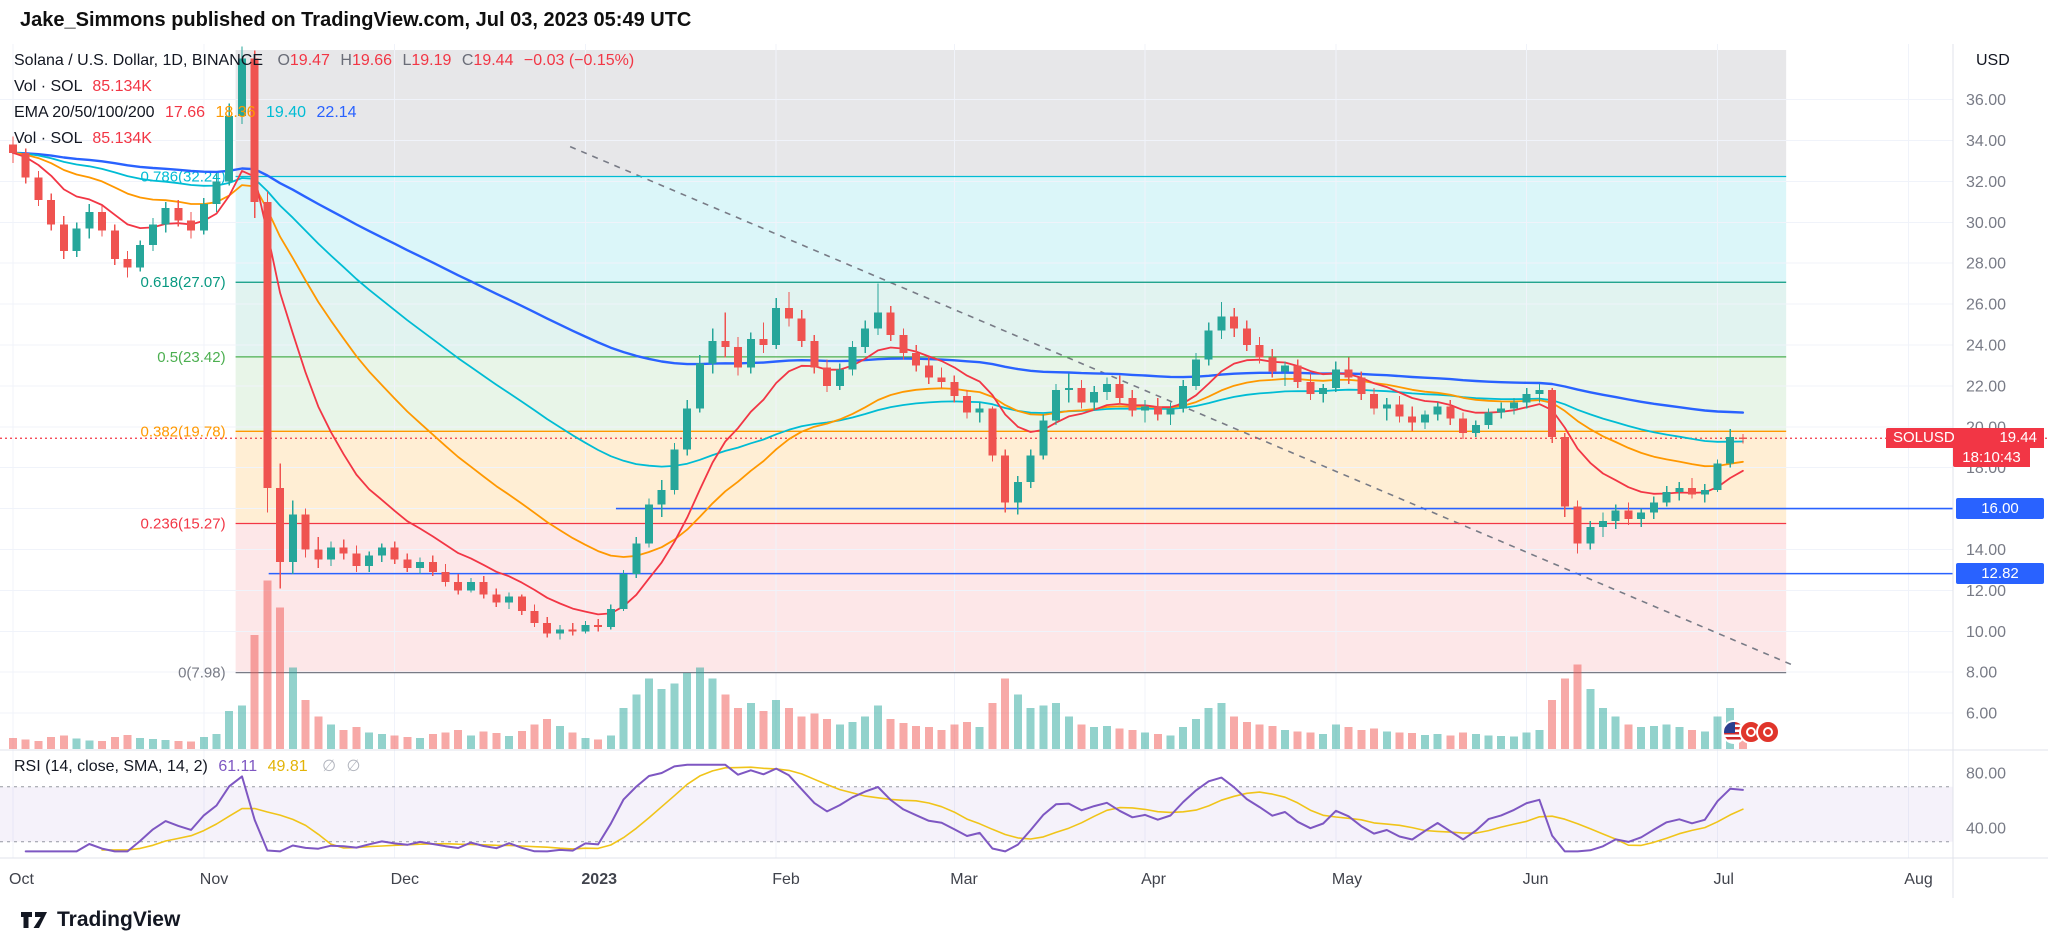 The height and width of the screenshot is (944, 2048). Describe the element at coordinates (1729, 727) in the screenshot. I see `us-flag-blue-field` at that location.